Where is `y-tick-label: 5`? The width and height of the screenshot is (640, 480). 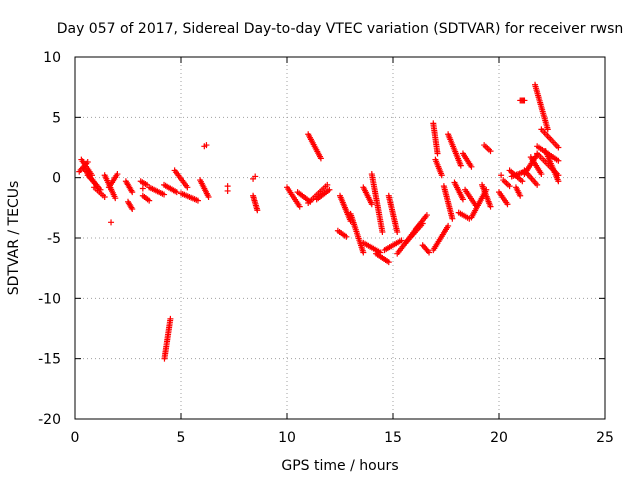 y-tick-label: 5 is located at coordinates (56, 118).